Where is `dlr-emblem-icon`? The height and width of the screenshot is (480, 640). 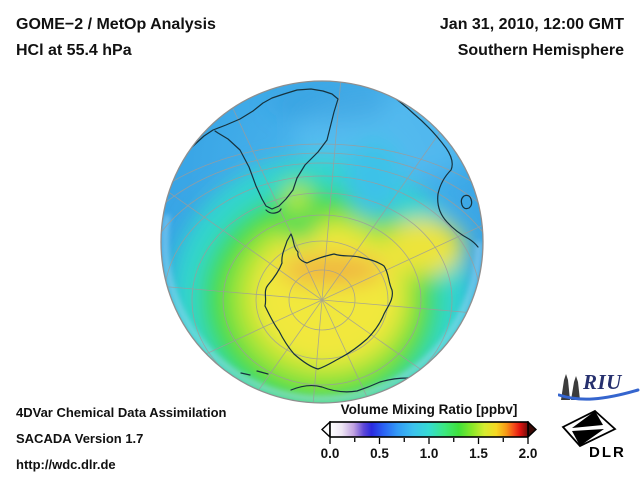
dlr-emblem-icon is located at coordinates (589, 428).